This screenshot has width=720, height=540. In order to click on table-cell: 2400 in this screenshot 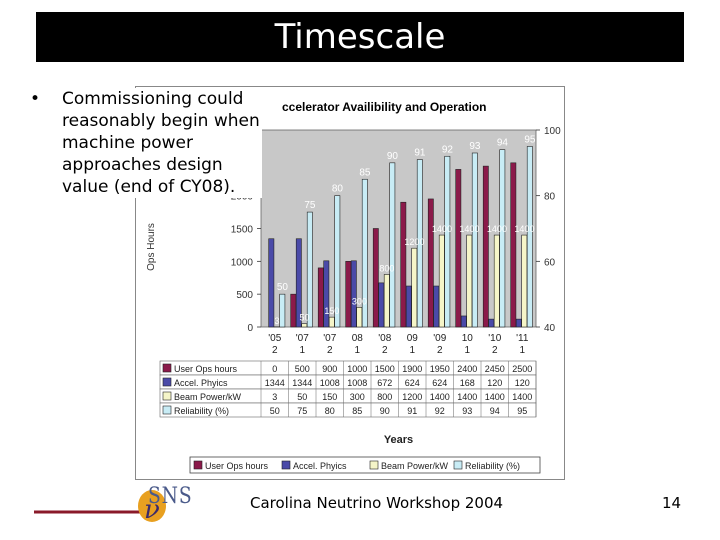, I will do `click(467, 369)`.